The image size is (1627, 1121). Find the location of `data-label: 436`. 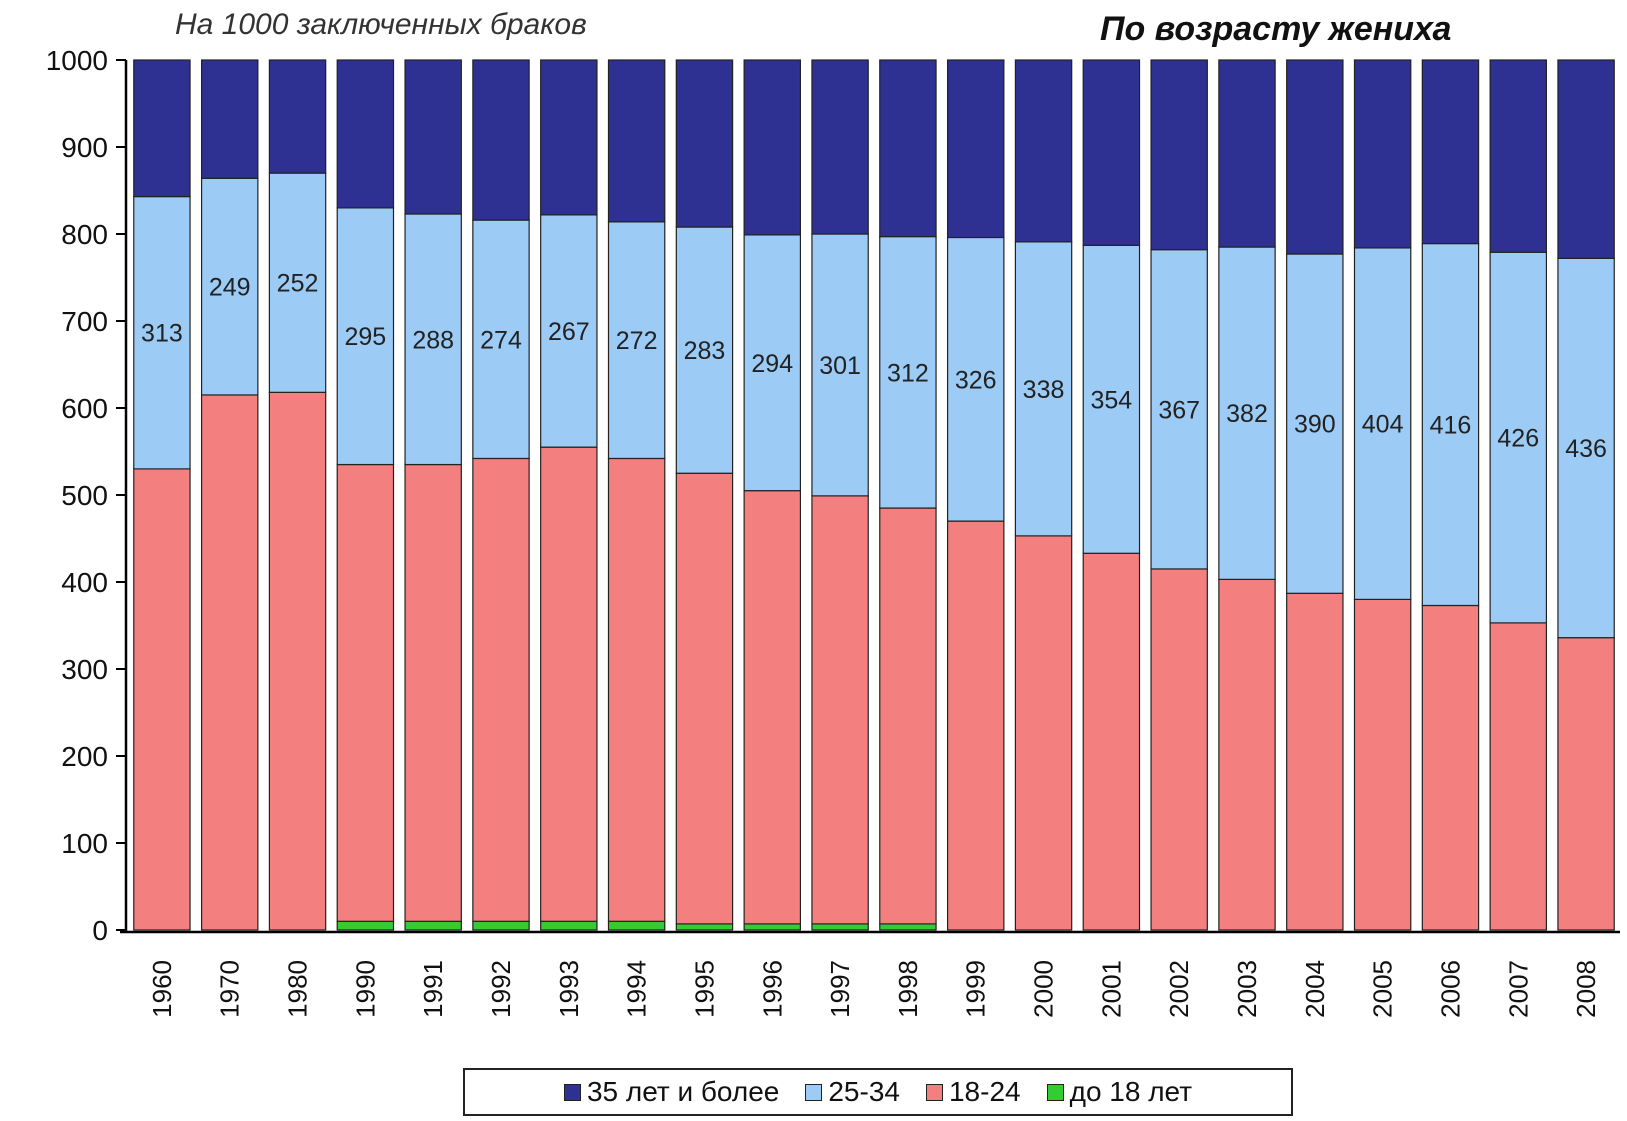

data-label: 436 is located at coordinates (1586, 449).